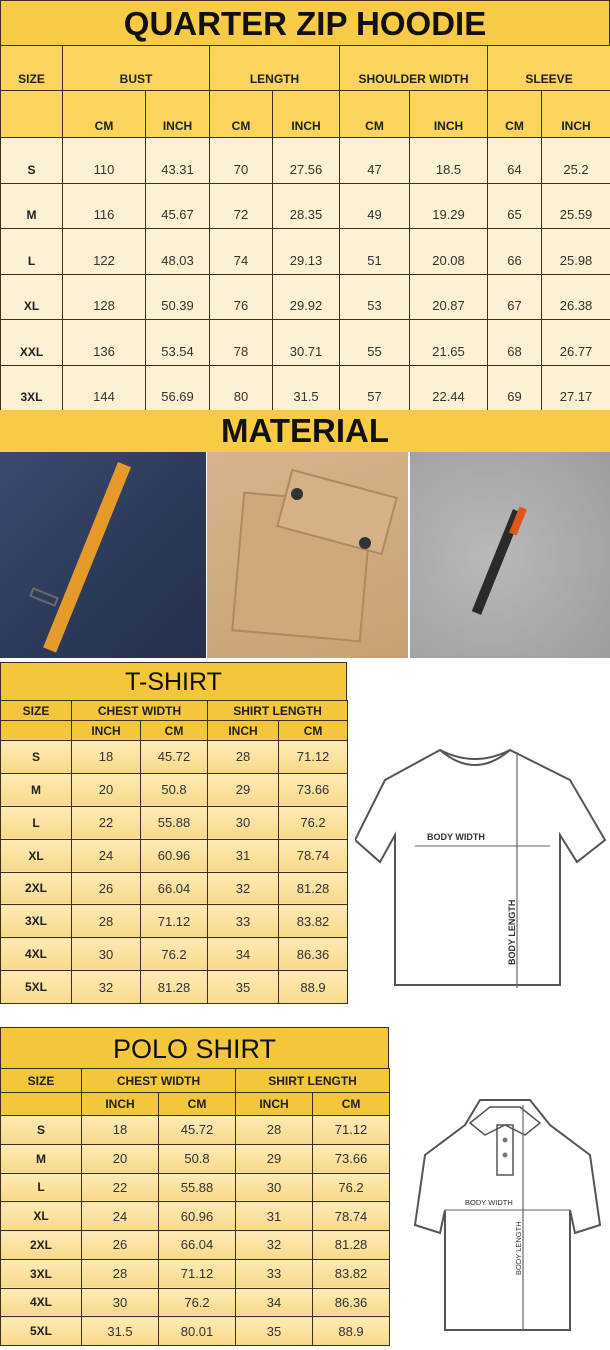 The height and width of the screenshot is (1350, 610). Describe the element at coordinates (274, 1302) in the screenshot. I see `value-cell: 34` at that location.